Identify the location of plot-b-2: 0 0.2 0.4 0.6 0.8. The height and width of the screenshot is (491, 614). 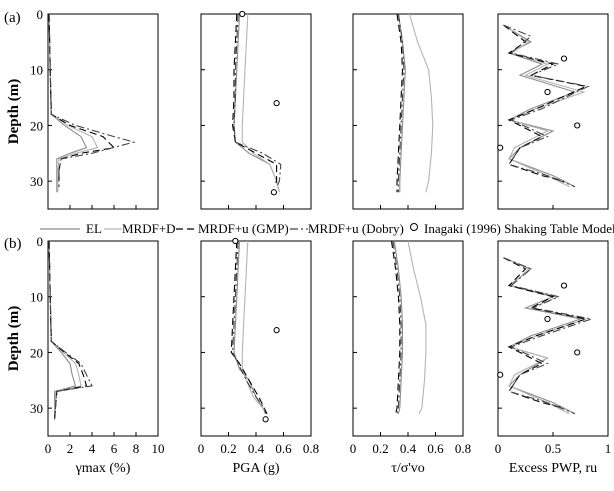
(258, 346).